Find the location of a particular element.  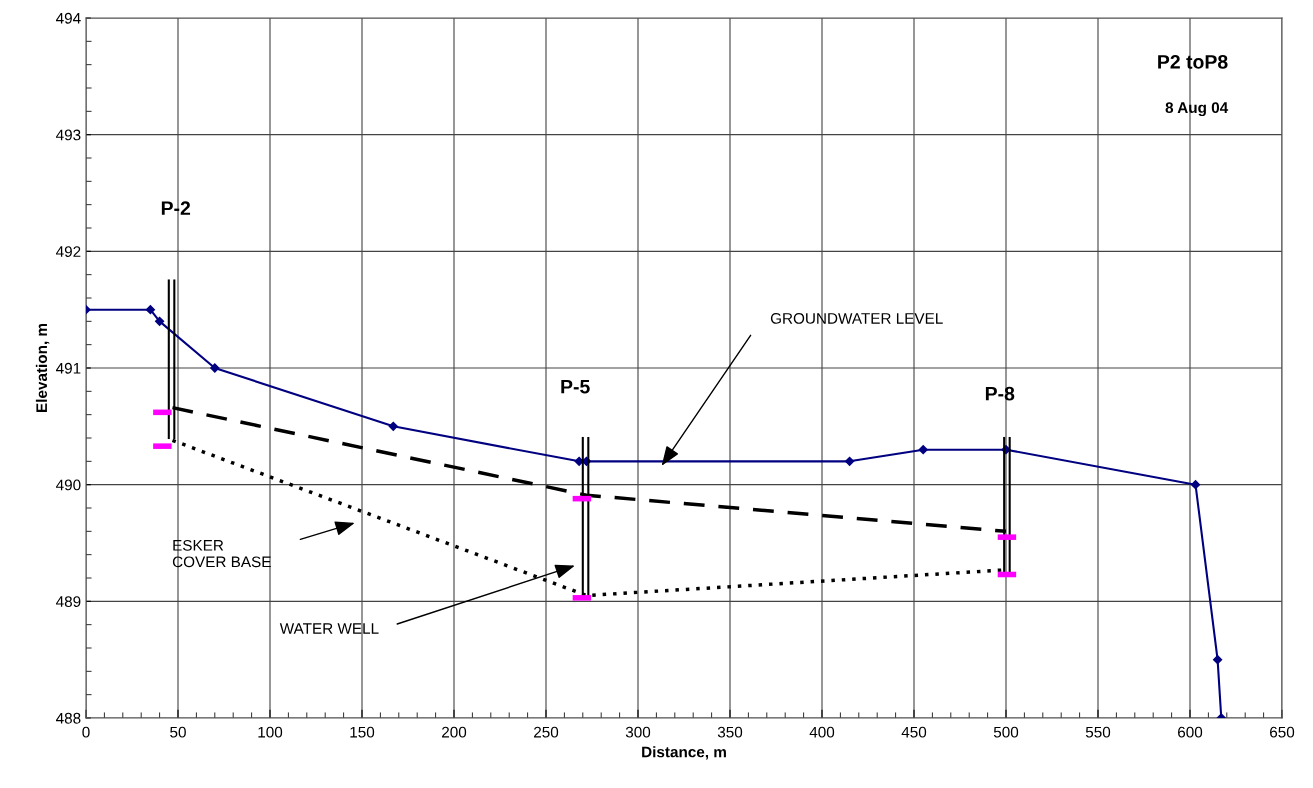

x-tick-label: 0 is located at coordinates (86, 732).